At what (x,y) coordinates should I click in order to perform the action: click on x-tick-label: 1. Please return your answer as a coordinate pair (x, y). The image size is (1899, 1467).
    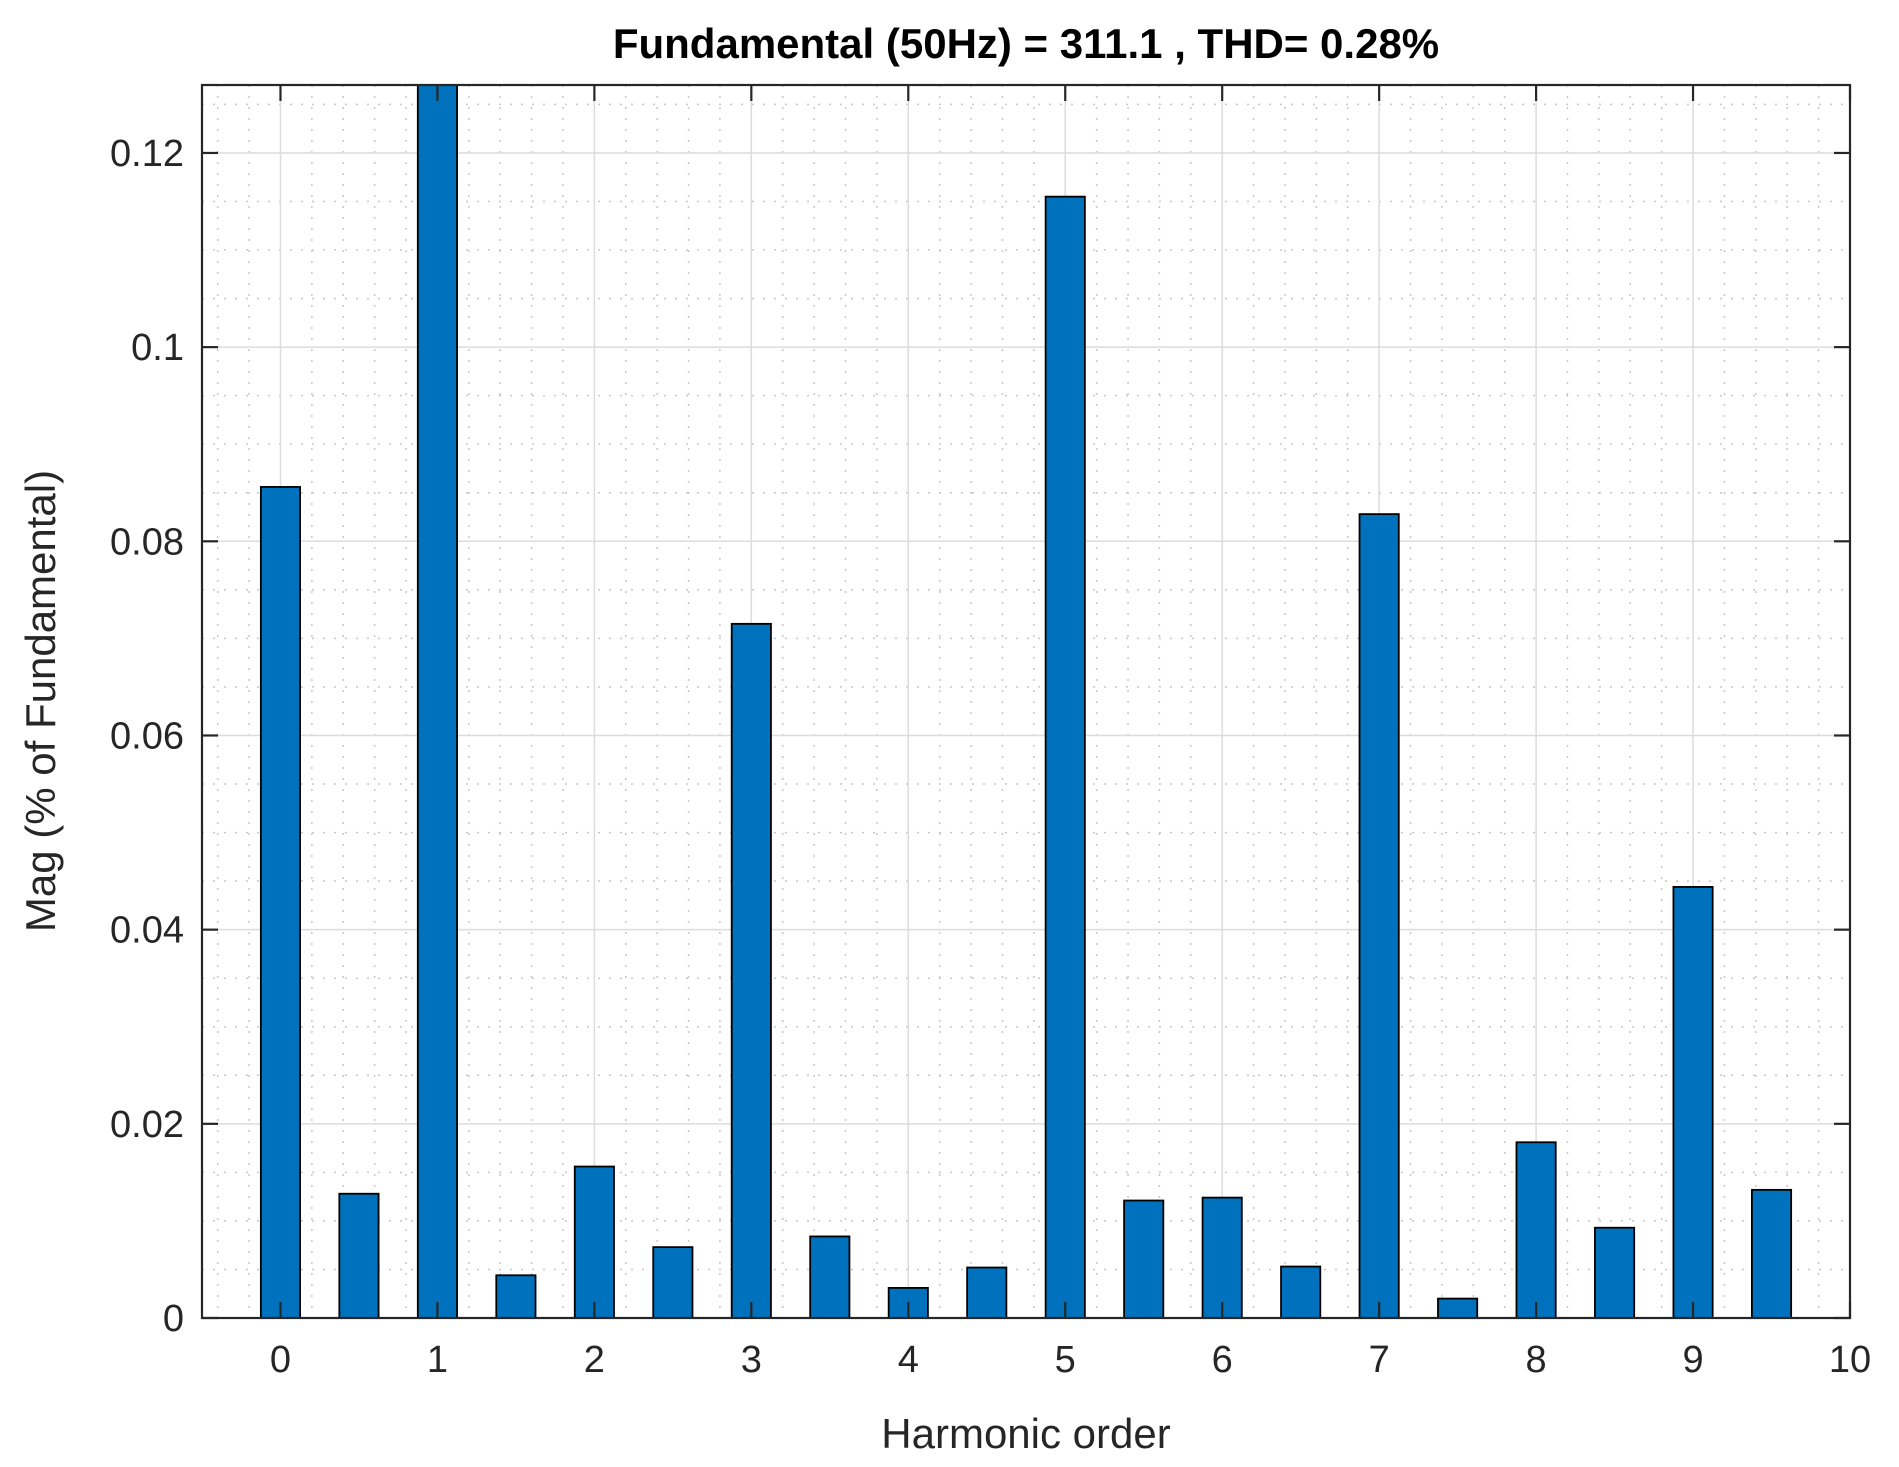
    Looking at the image, I should click on (437, 1360).